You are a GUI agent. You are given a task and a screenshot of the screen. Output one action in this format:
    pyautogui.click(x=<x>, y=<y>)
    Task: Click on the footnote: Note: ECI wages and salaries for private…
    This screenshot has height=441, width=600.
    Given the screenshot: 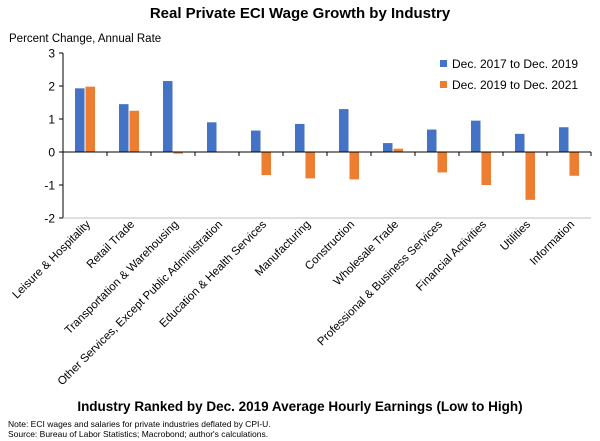 What is the action you would take?
    pyautogui.click(x=139, y=429)
    